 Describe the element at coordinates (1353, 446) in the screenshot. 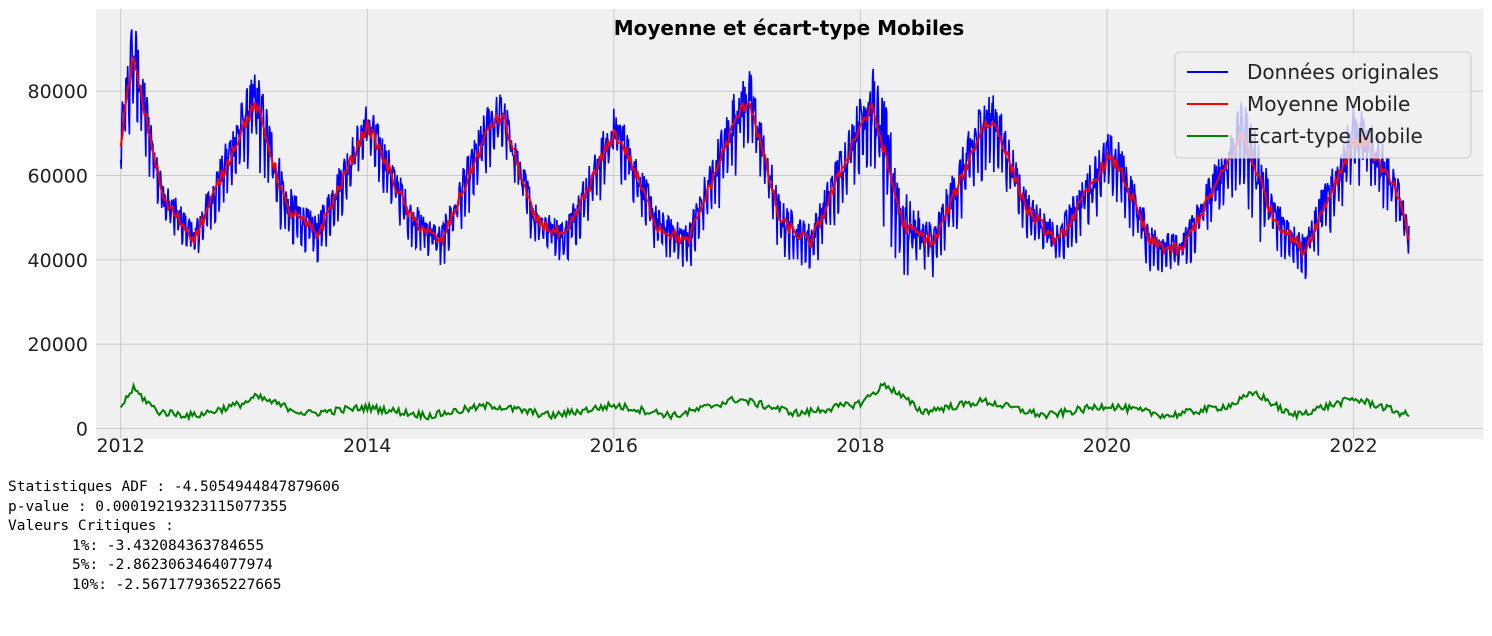

I see `x-tick-label: 2022` at that location.